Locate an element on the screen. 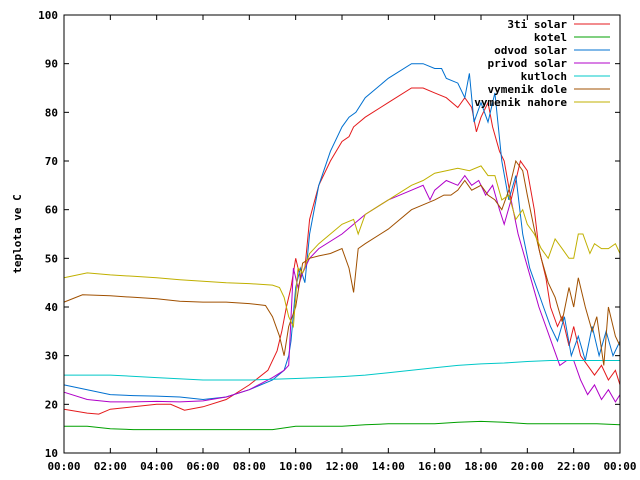 The image size is (640, 480). legend-label-kotel: kotel is located at coordinates (550, 37).